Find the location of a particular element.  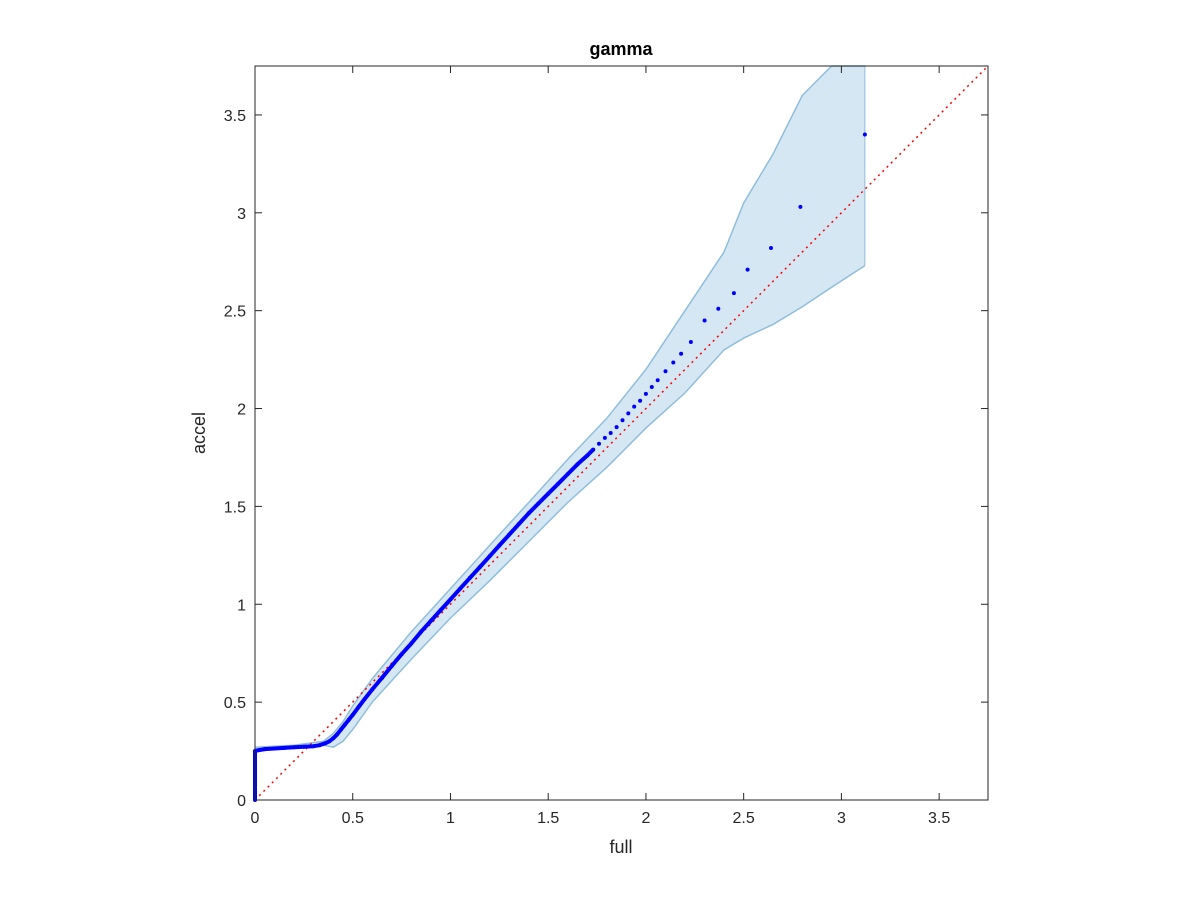

y-tick-label: 3.5 is located at coordinates (235, 116).